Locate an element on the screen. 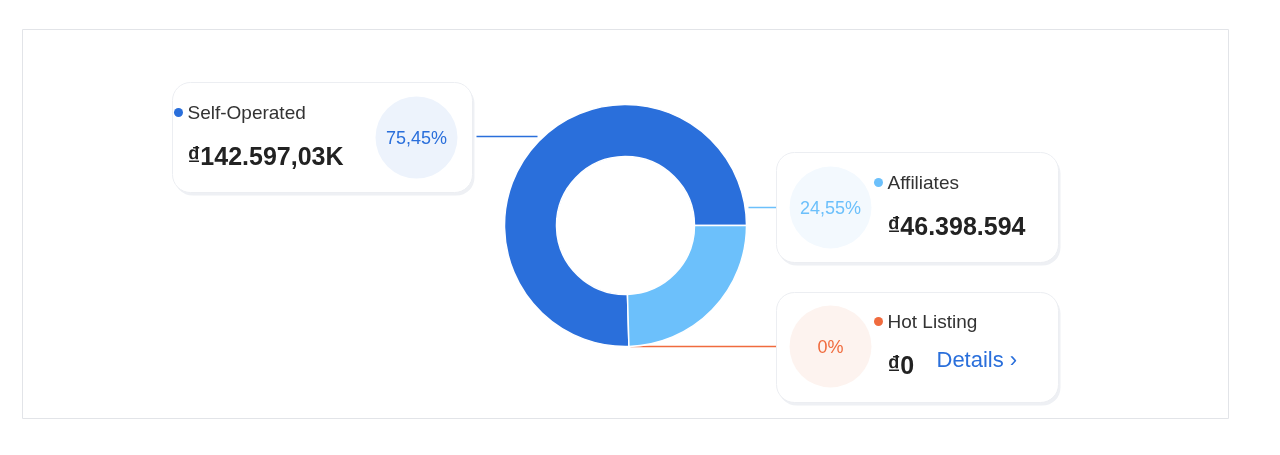 Image resolution: width=1280 pixels, height=455 pixels. data-label: 75,45% is located at coordinates (416, 137).